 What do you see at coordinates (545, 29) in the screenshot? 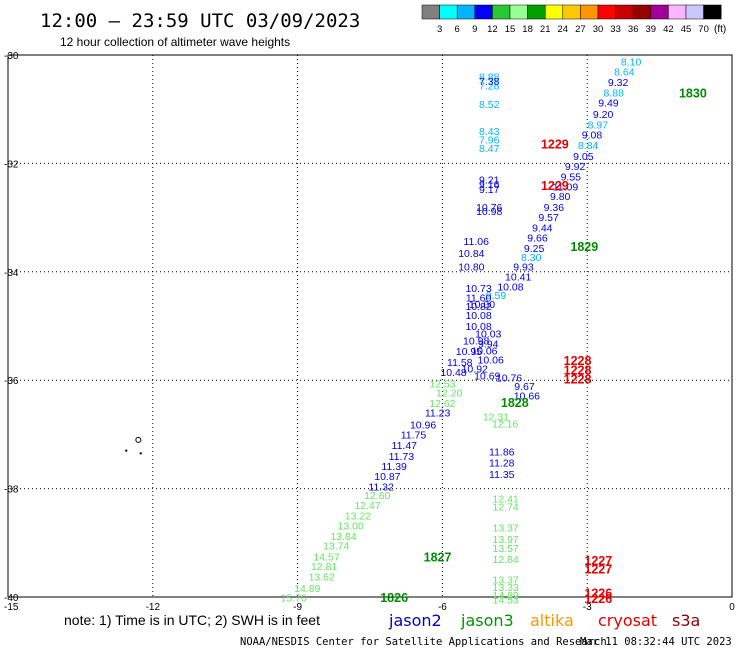
I see `color-scale-label: 21` at bounding box center [545, 29].